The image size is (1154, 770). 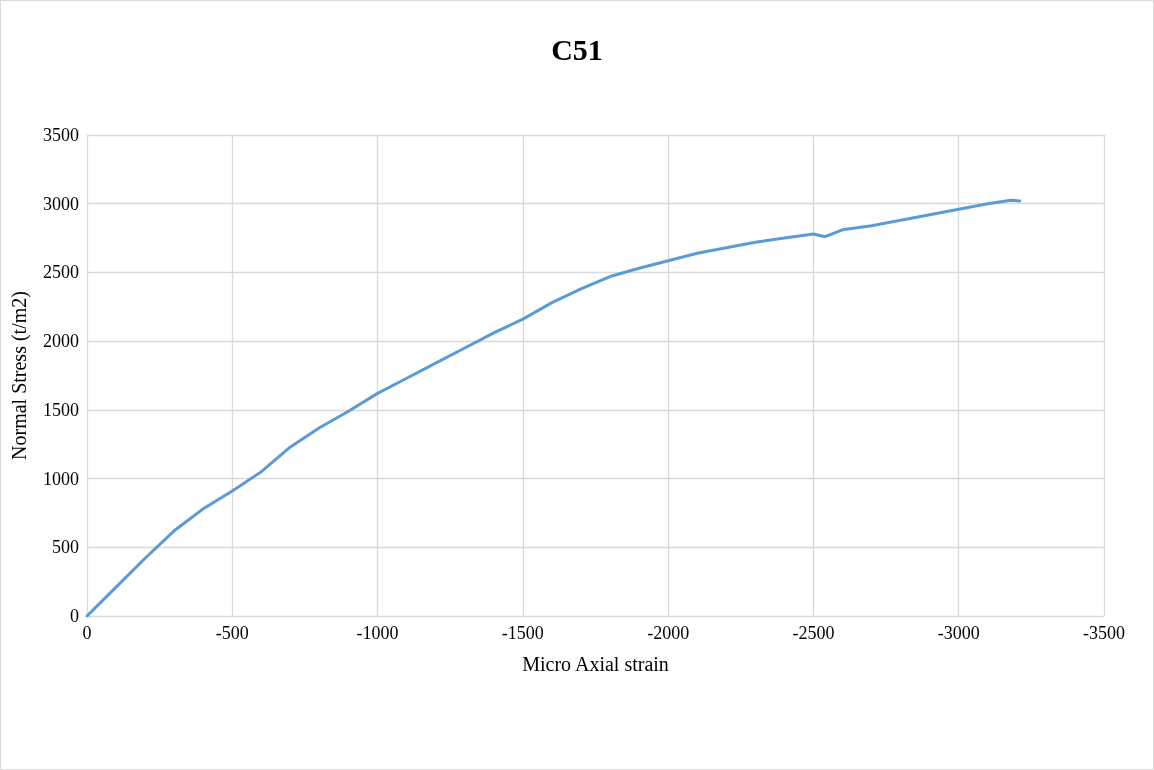 What do you see at coordinates (595, 664) in the screenshot?
I see `x-axis-title: Micro Axial strain` at bounding box center [595, 664].